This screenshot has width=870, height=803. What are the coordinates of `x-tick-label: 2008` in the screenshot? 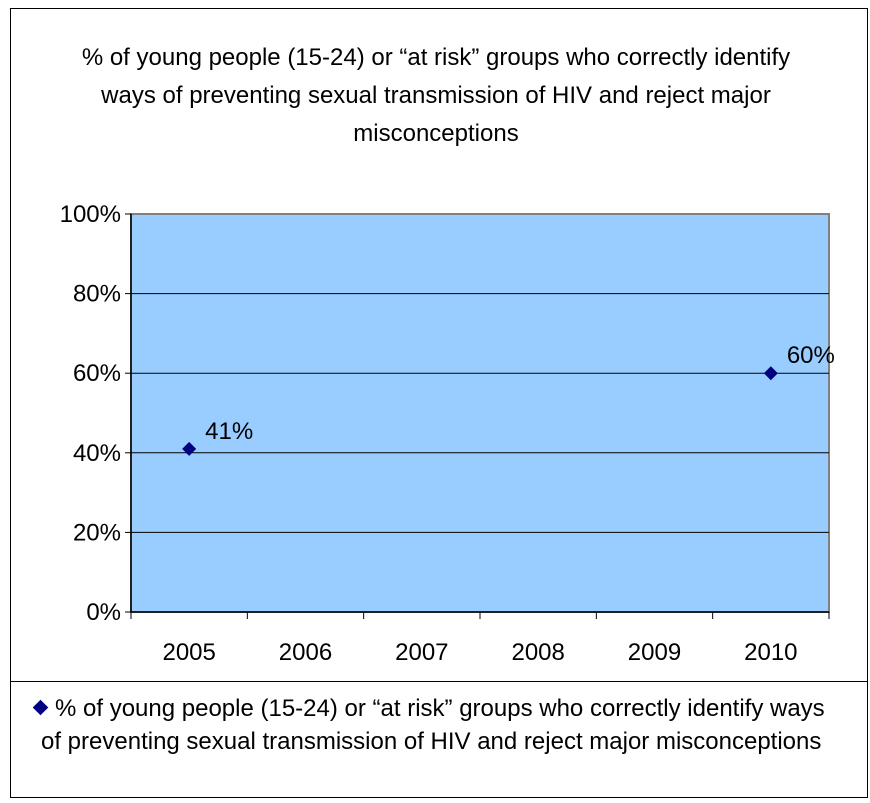 It's located at (537, 652).